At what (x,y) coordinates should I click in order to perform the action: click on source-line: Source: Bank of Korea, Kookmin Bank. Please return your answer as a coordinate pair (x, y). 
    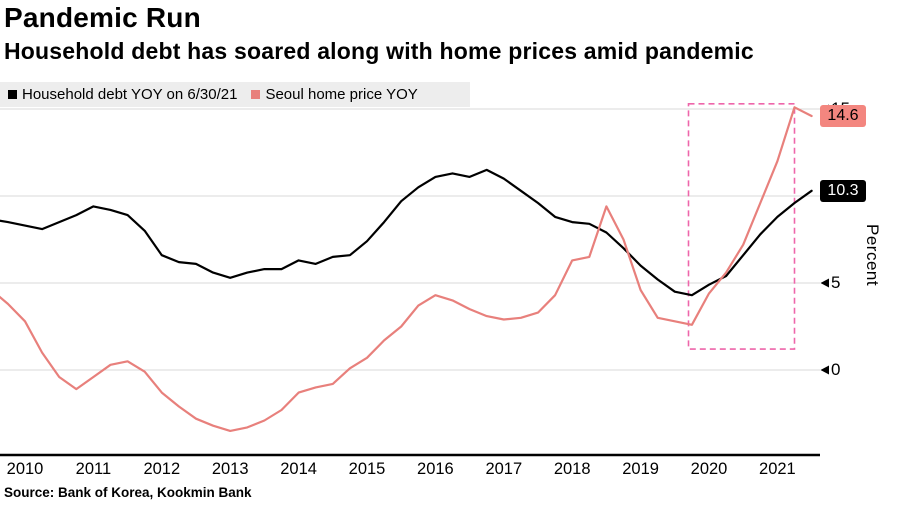
    Looking at the image, I should click on (128, 492).